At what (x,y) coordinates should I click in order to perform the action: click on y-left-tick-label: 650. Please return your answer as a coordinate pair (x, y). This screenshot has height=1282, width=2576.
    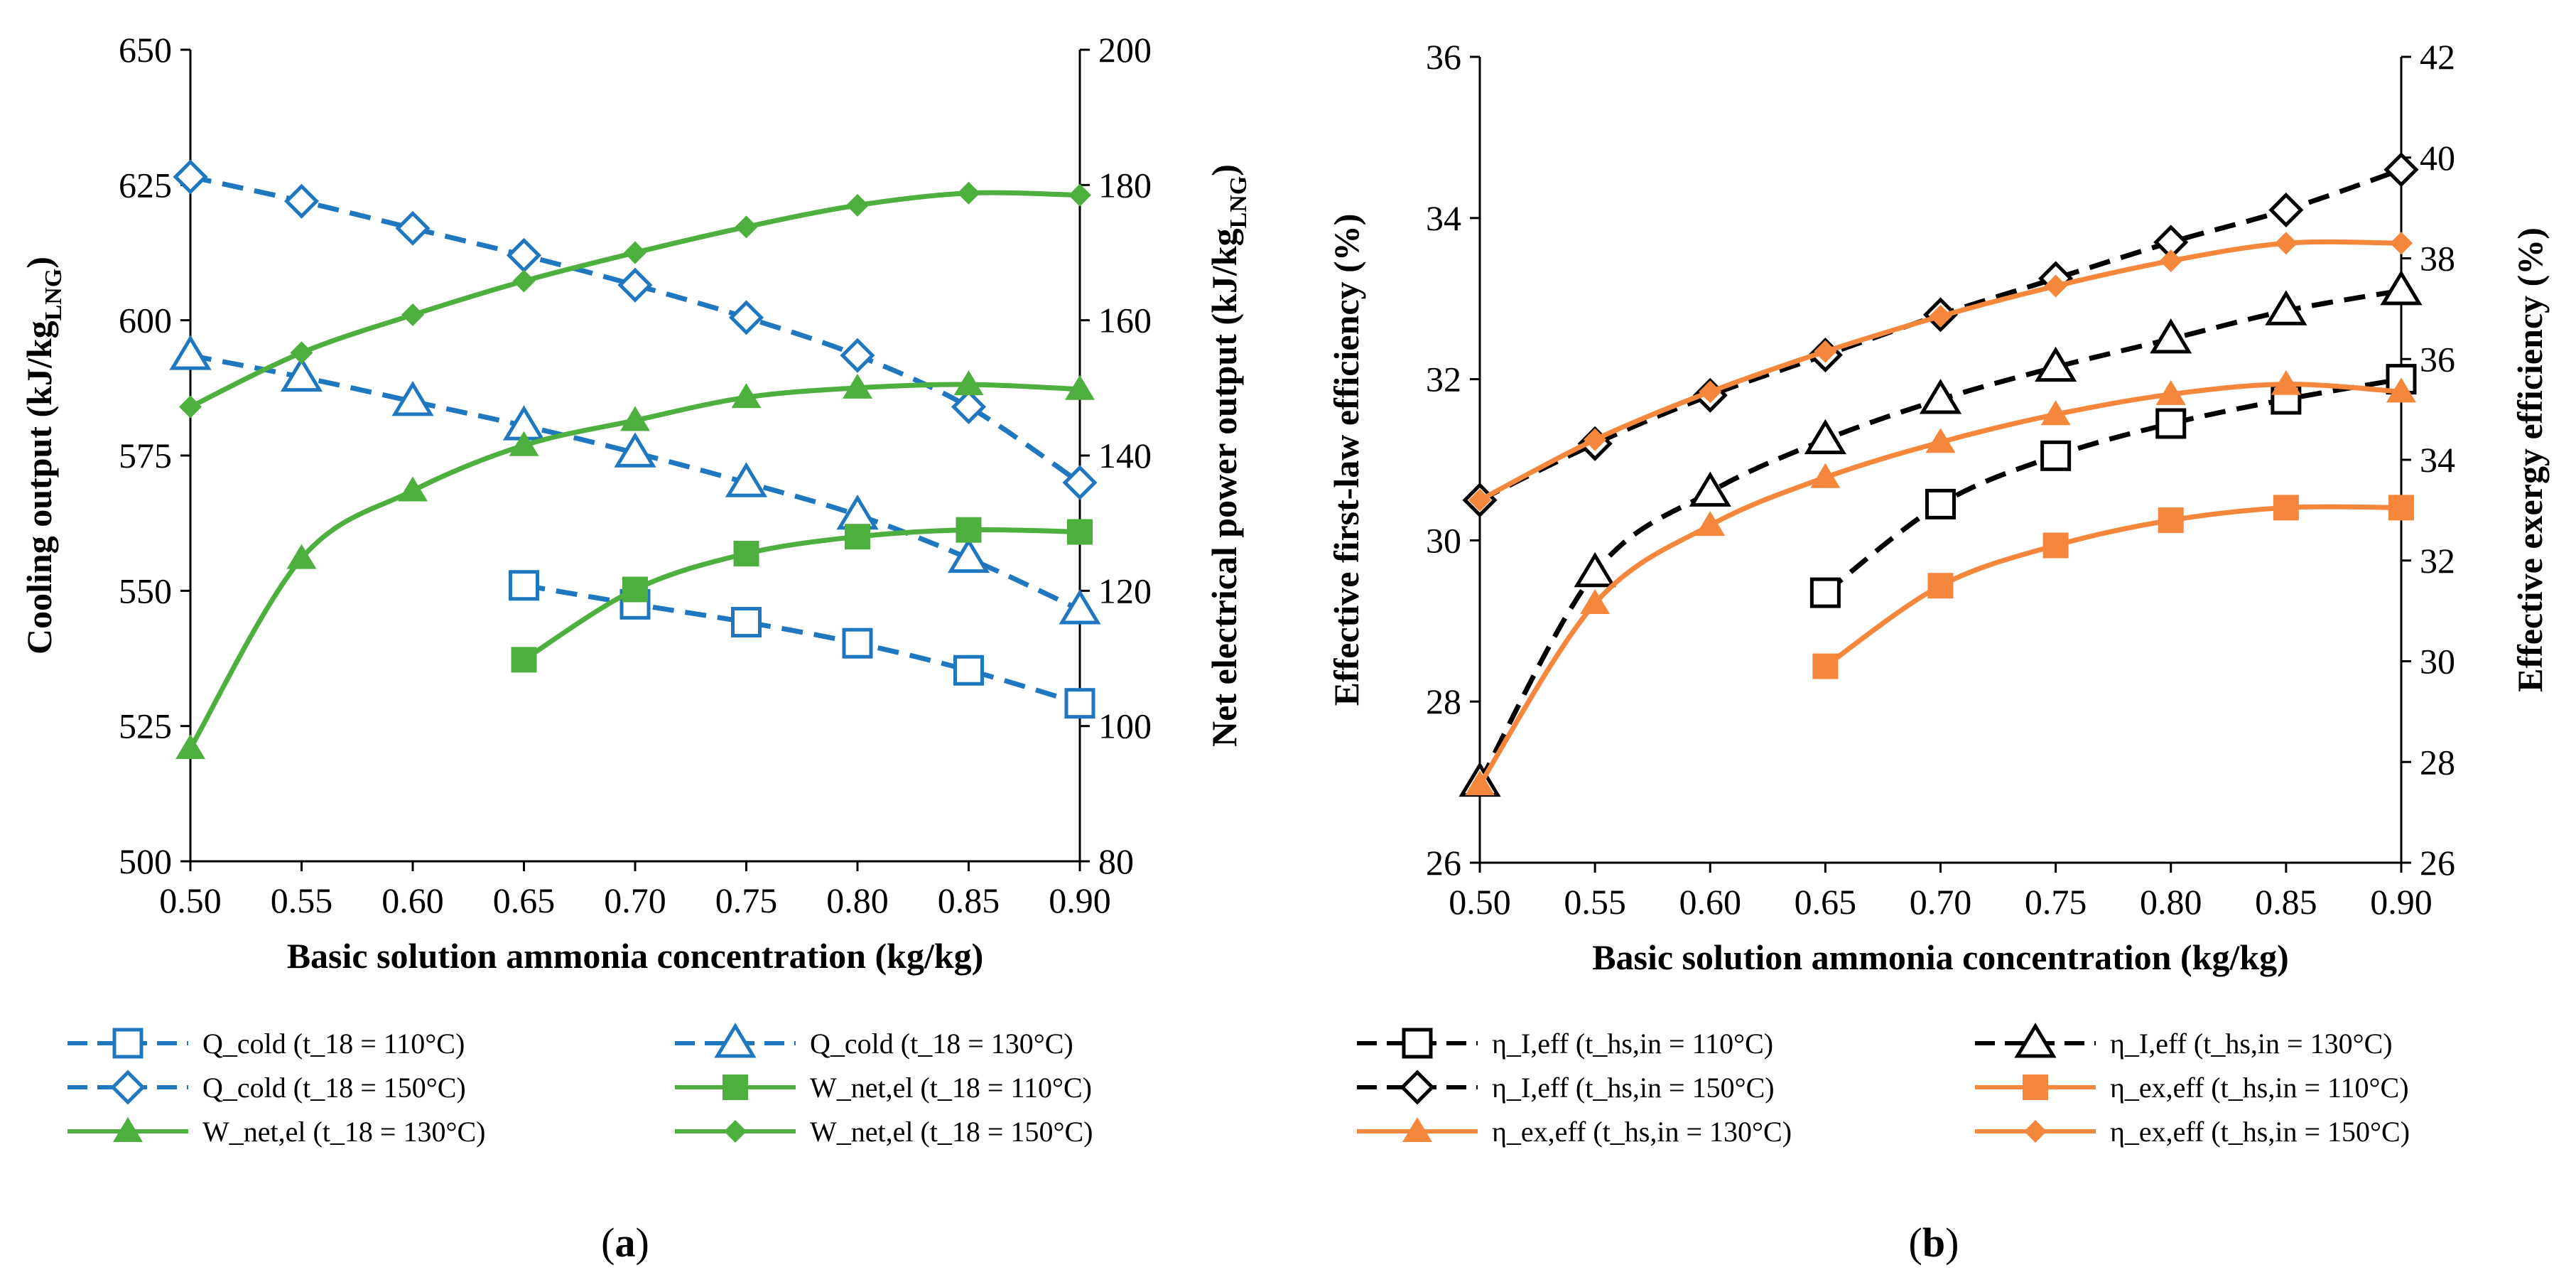
    Looking at the image, I should click on (145, 50).